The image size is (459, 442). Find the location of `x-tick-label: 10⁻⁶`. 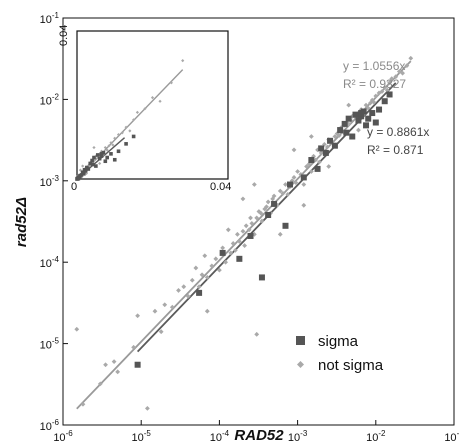

x-tick-label: 10⁻⁶ is located at coordinates (63, 435).